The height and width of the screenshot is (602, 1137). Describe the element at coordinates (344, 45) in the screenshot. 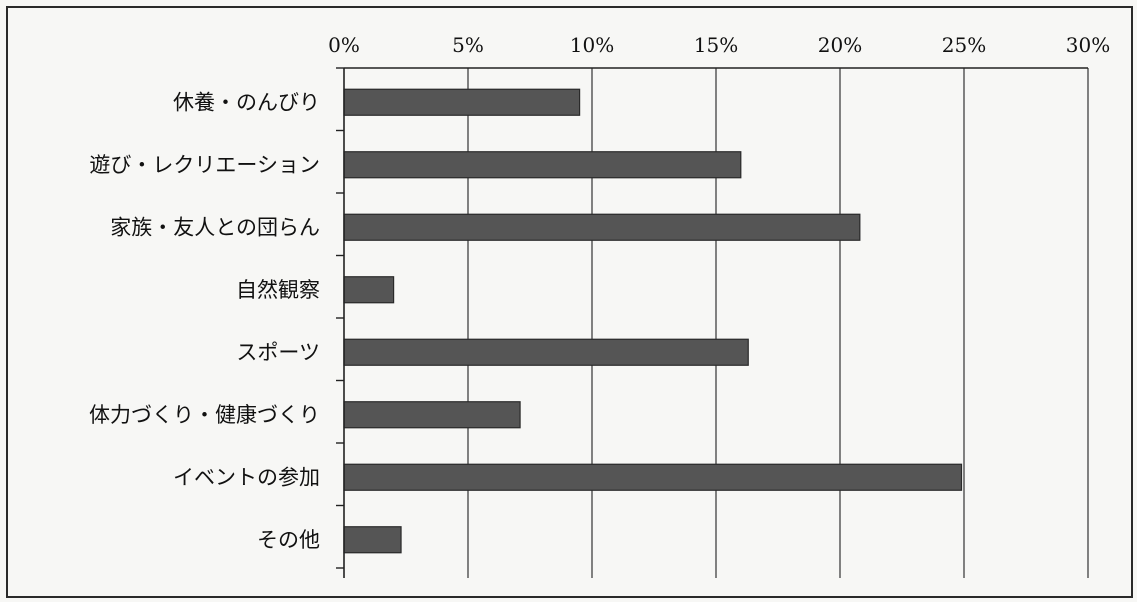

I see `x-tick-label: 0%` at that location.